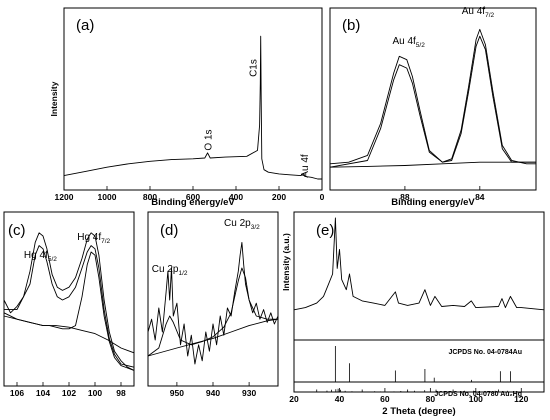 This screenshot has width=550, height=420. Describe the element at coordinates (480, 197) in the screenshot. I see `panel-b-tick-label: 84` at that location.